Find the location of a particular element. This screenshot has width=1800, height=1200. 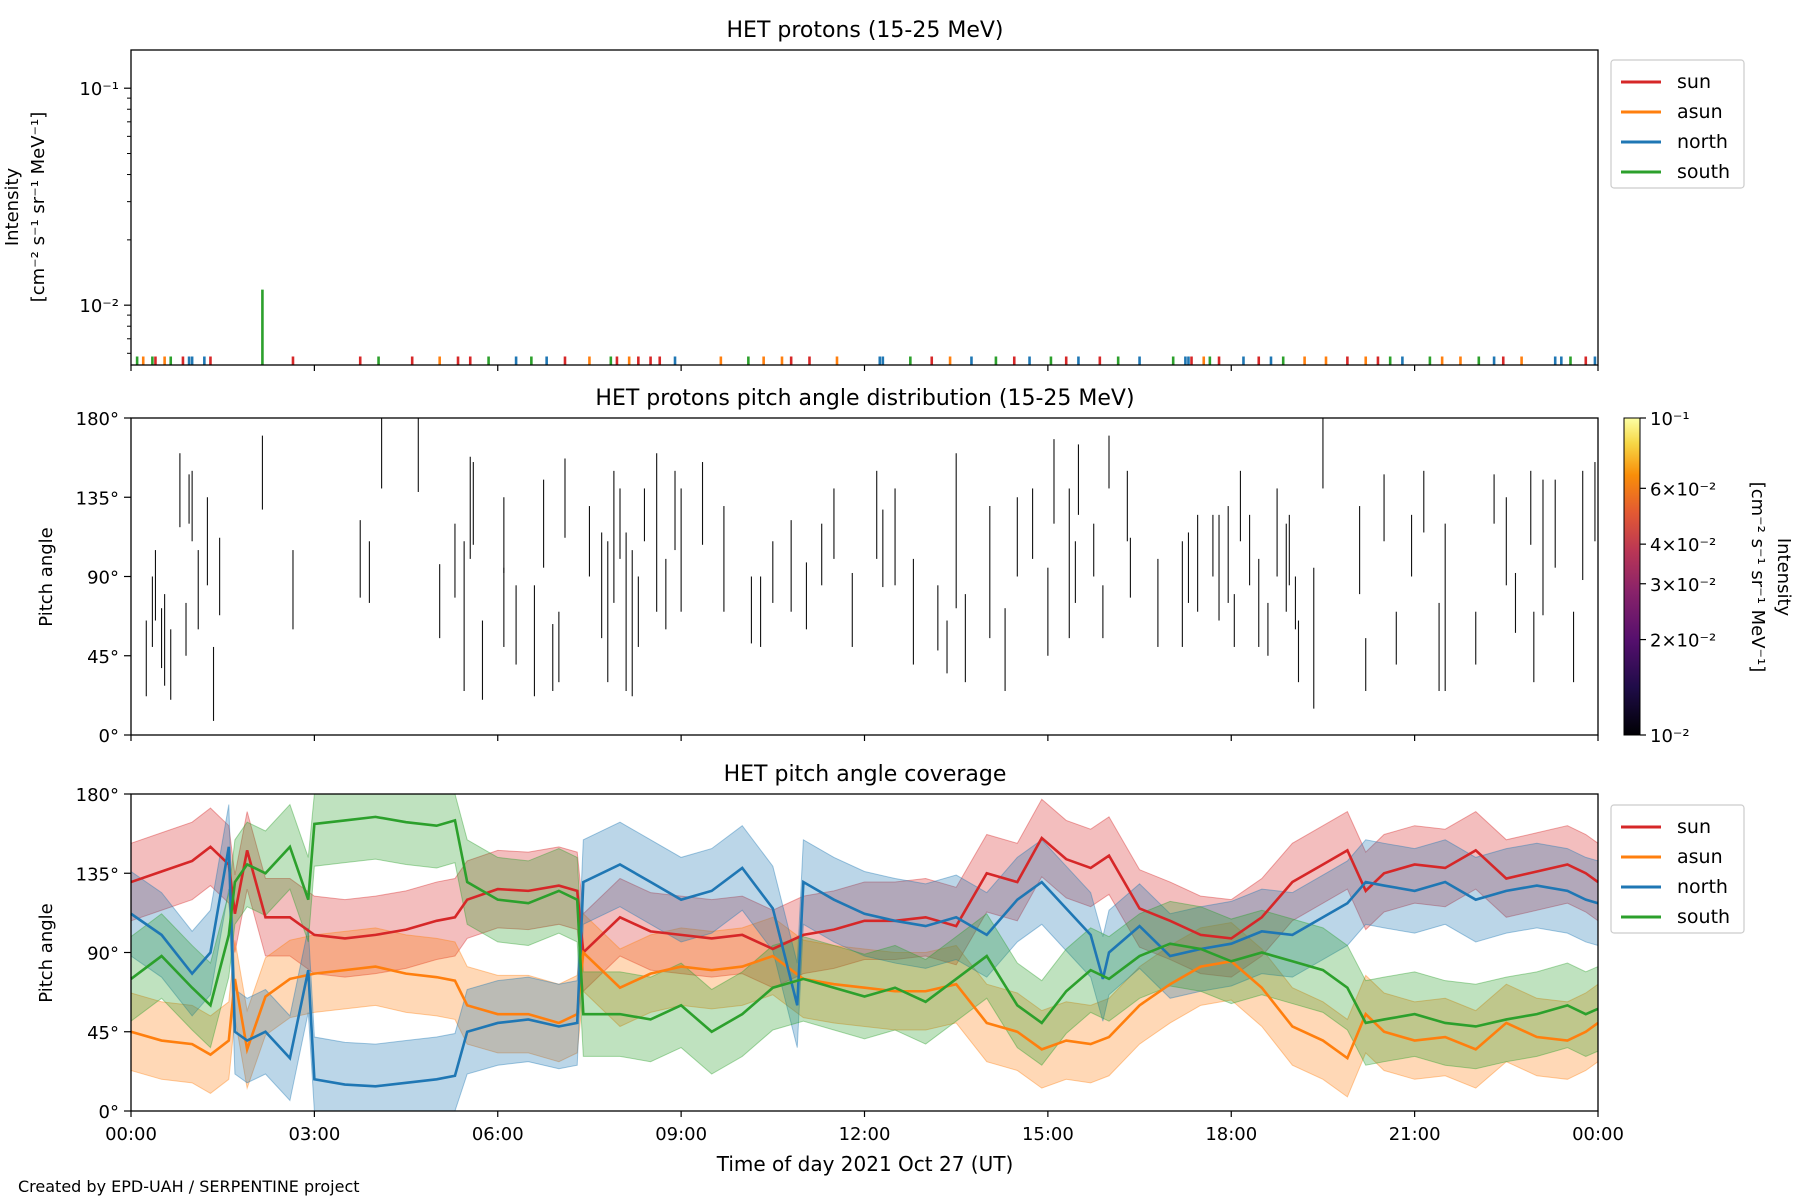

x-tick-label: 21:00 is located at coordinates (1415, 1134).